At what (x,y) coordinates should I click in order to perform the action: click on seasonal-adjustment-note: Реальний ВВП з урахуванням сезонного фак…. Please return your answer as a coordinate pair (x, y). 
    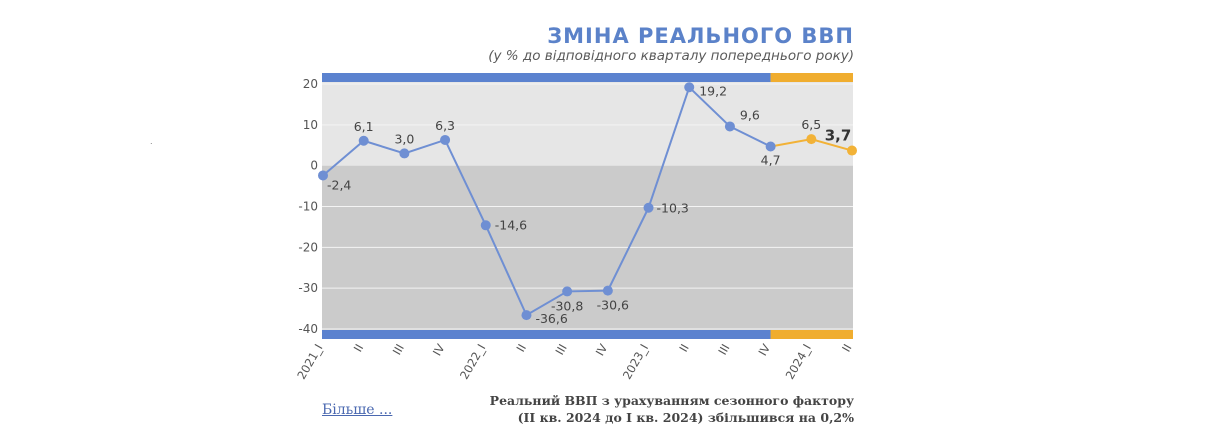
    Looking at the image, I should click on (672, 409).